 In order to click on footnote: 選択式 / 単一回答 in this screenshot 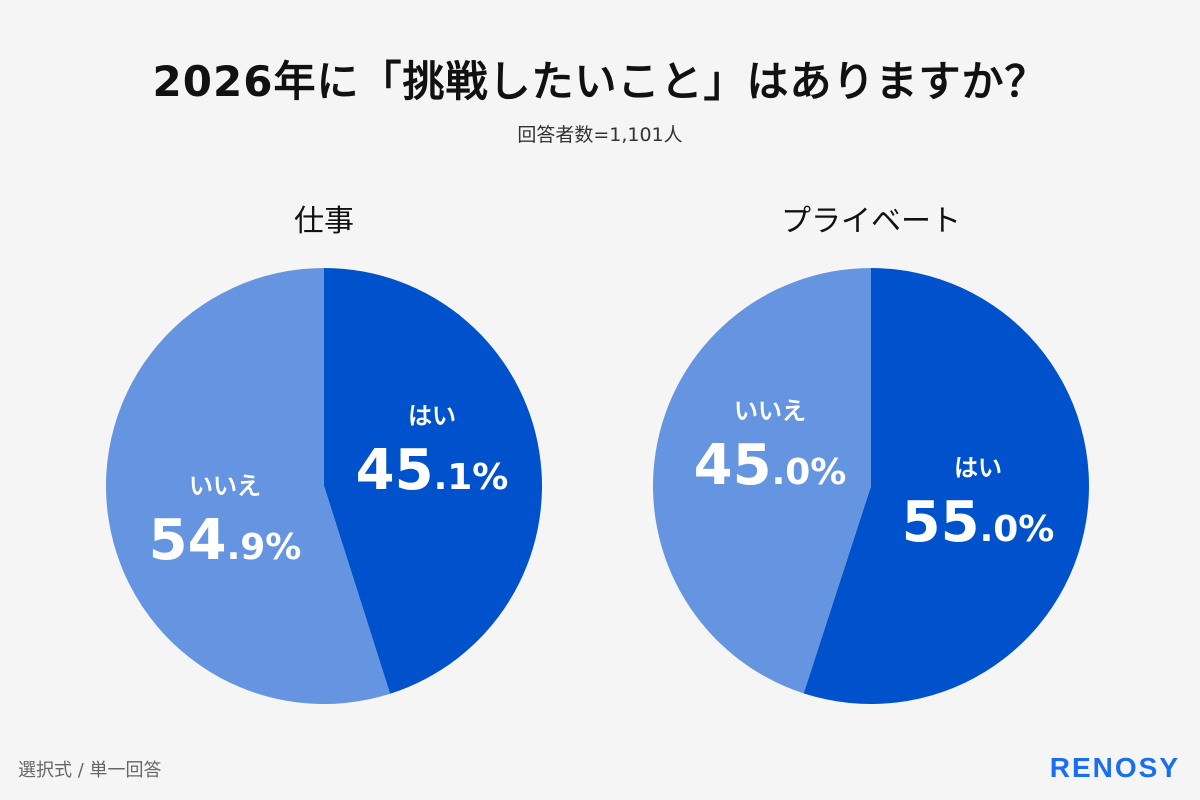, I will do `click(90, 770)`.